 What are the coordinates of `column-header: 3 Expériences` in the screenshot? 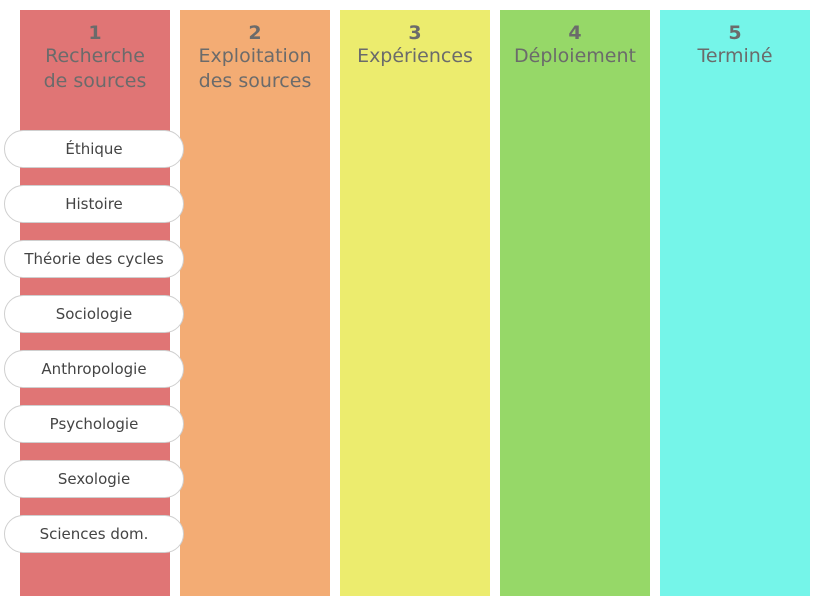 It's located at (415, 39).